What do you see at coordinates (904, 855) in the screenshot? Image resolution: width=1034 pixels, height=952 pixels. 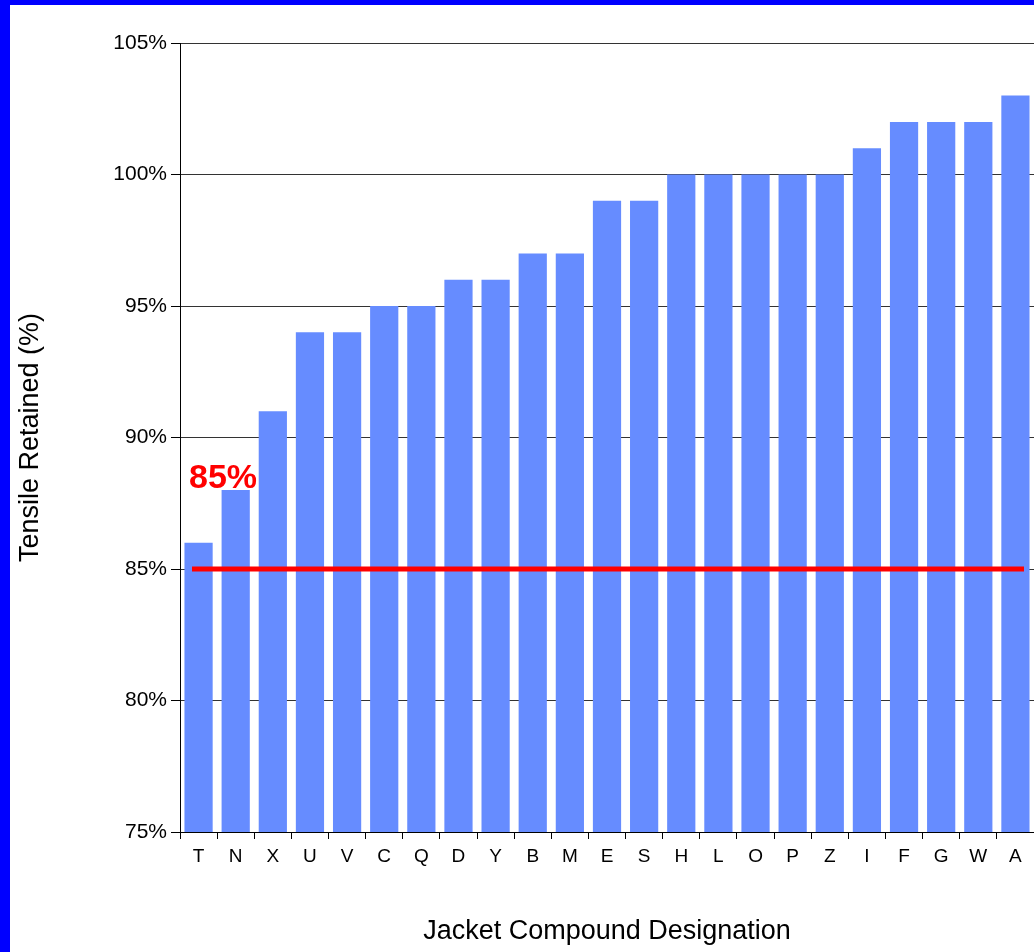 I see `x-tick-label: F` at bounding box center [904, 855].